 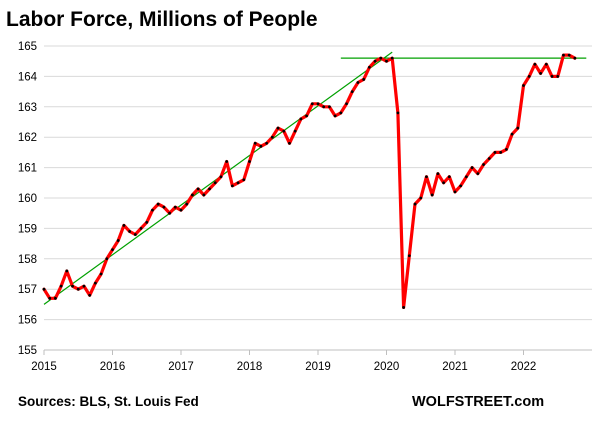 What do you see at coordinates (27, 169) in the screenshot?
I see `y-tick-label: 161` at bounding box center [27, 169].